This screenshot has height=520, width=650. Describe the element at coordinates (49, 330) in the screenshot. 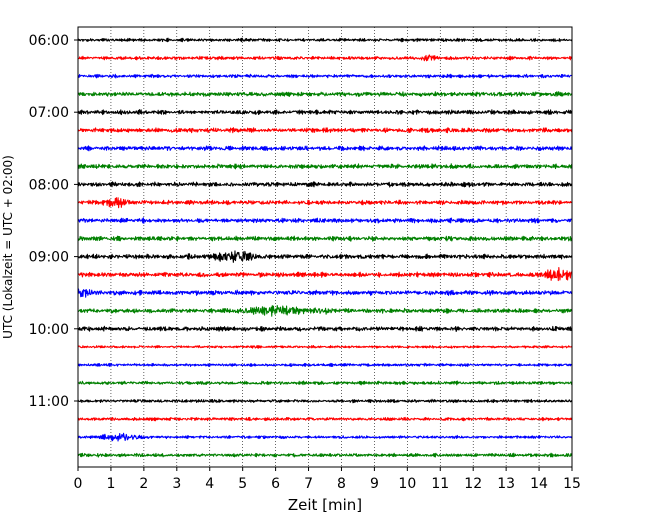

I see `y-tick-label: 10:00` at that location.